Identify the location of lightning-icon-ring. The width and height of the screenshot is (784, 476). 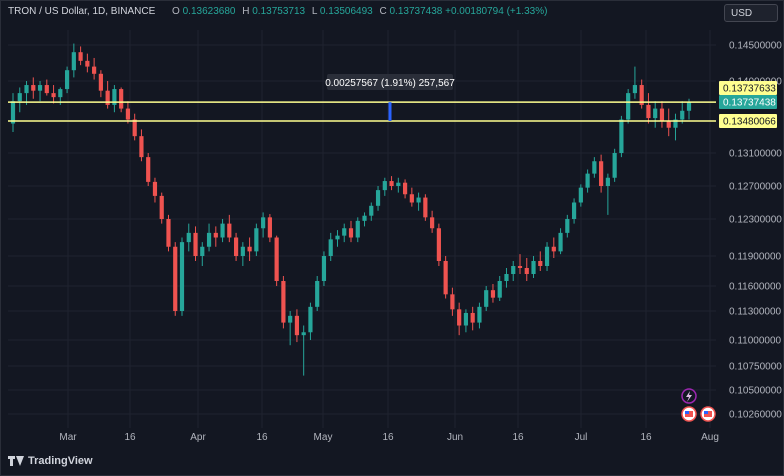
(689, 396).